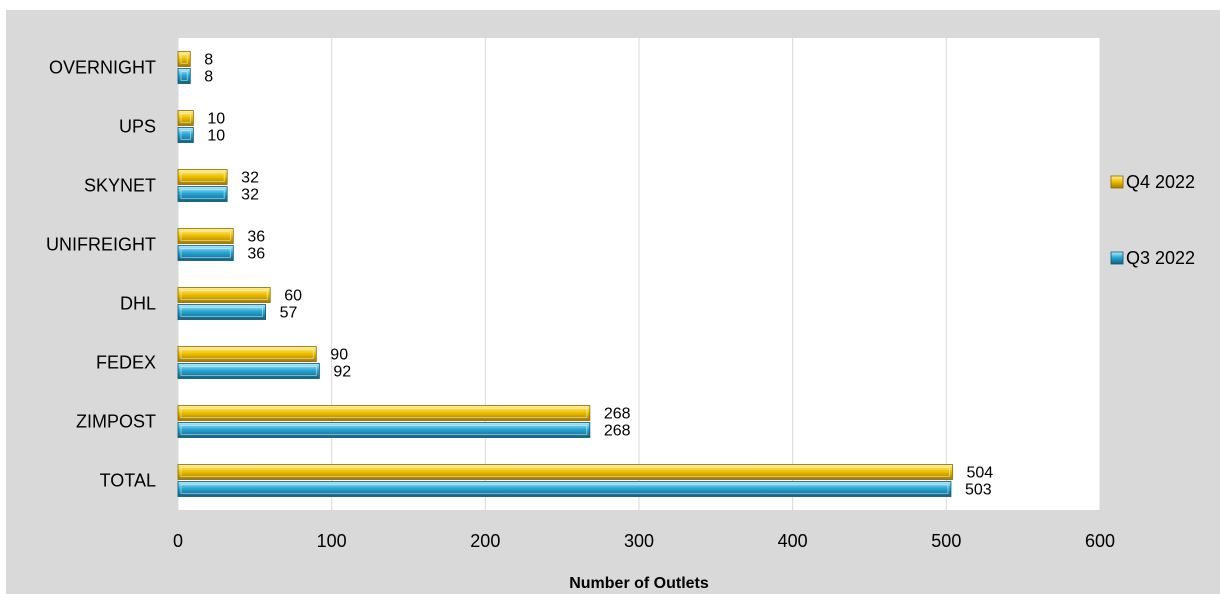  Describe the element at coordinates (138, 304) in the screenshot. I see `category-label: DHL` at that location.